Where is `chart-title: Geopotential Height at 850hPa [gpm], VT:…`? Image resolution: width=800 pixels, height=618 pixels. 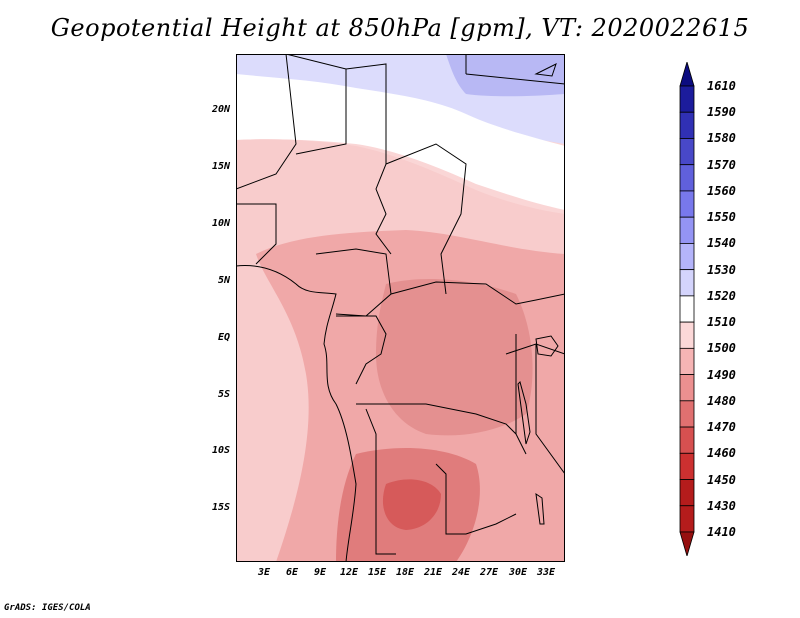
chart-title: Geopotential Height at 850hPa [gpm], VT:… is located at coordinates (400, 28).